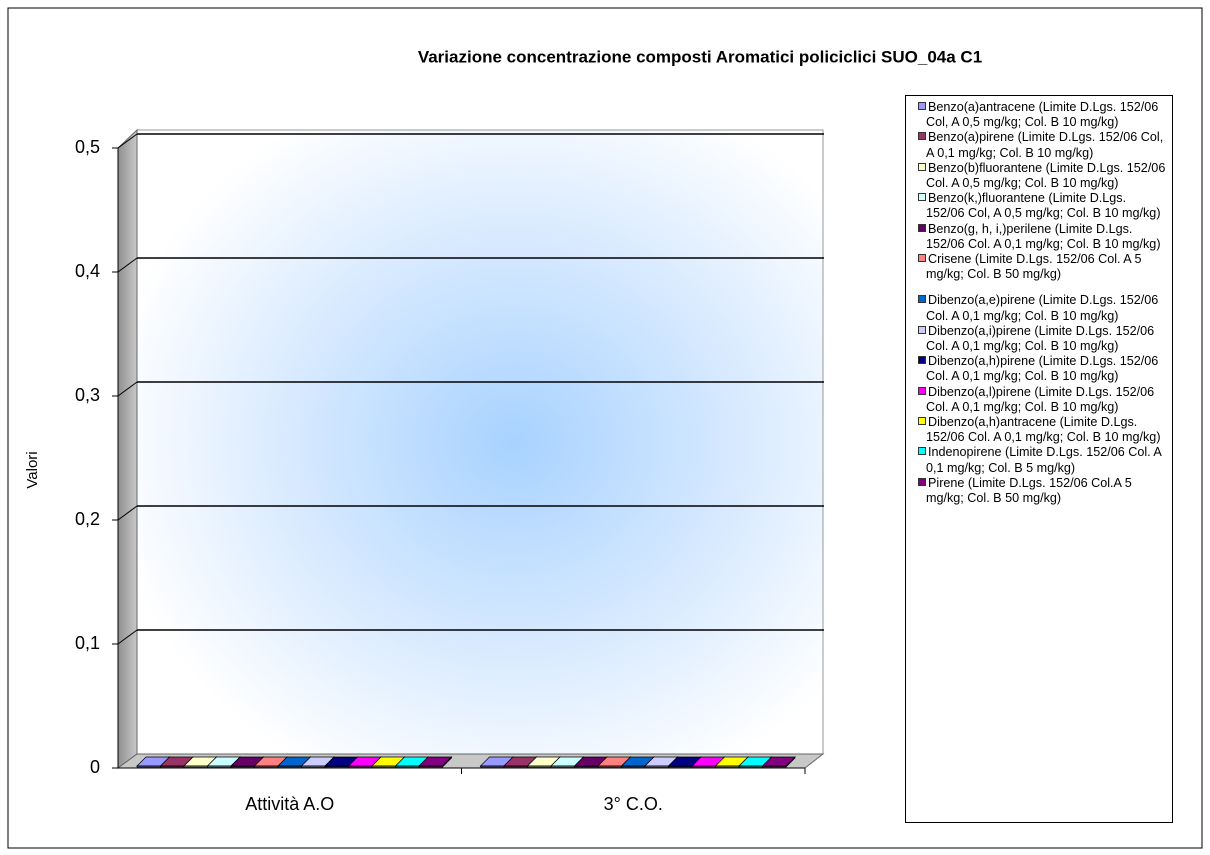 The image size is (1210, 855). I want to click on y-tick-label: 0, so click(95, 767).